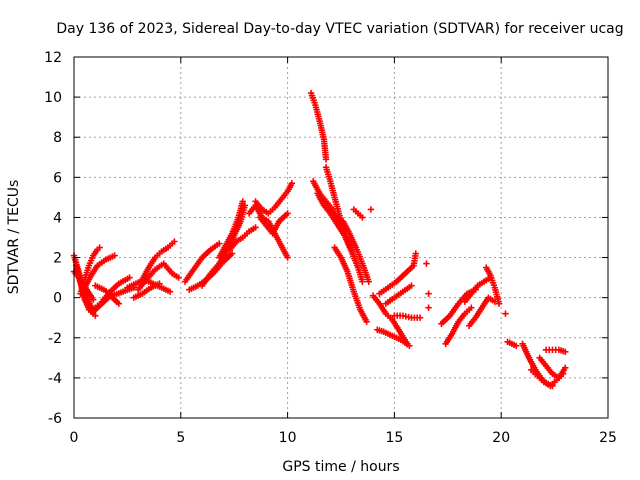 This screenshot has height=480, width=640. Describe the element at coordinates (55, 419) in the screenshot. I see `y-tick-label: -6` at that location.